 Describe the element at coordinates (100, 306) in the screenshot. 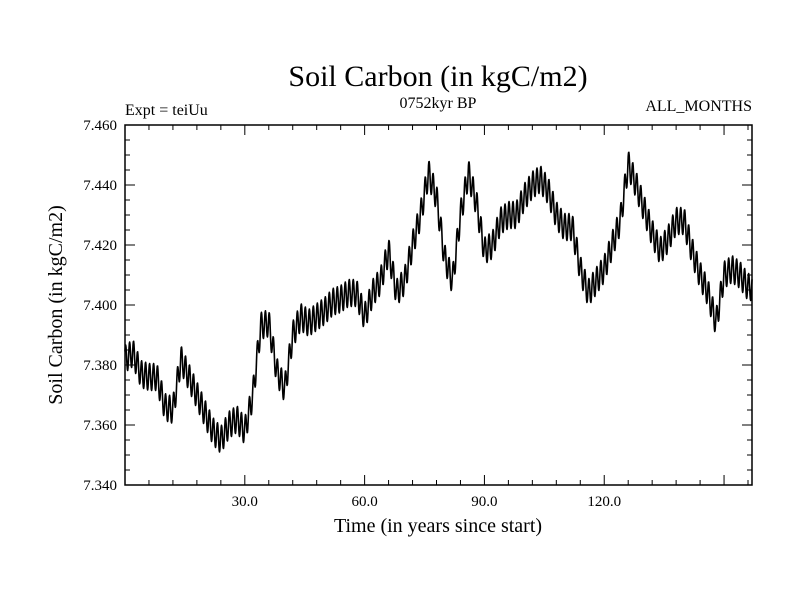

I see `y-tick-label: 7.400` at that location.